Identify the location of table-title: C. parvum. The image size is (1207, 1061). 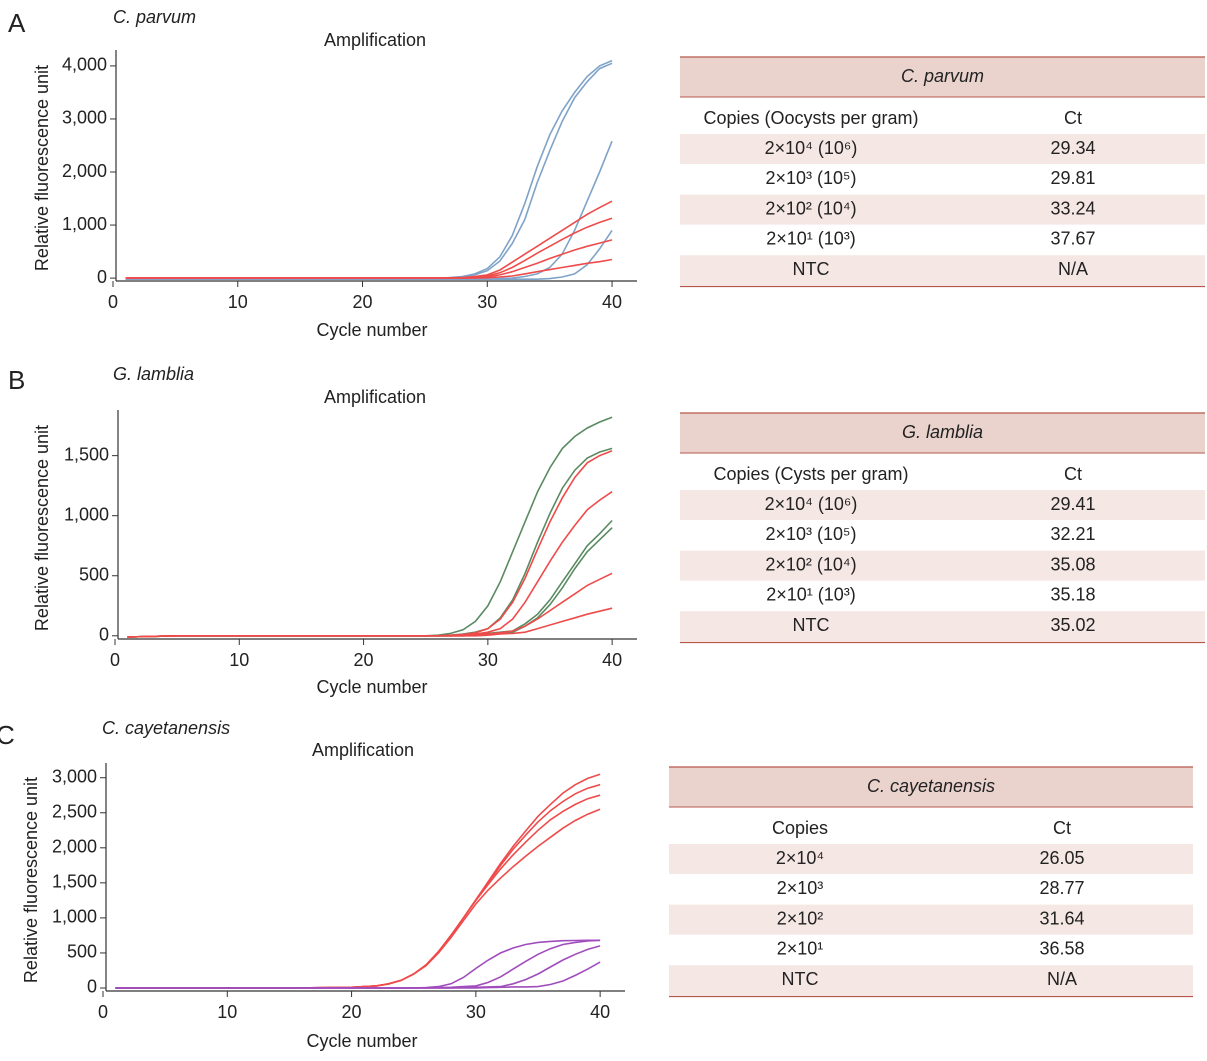
(942, 76).